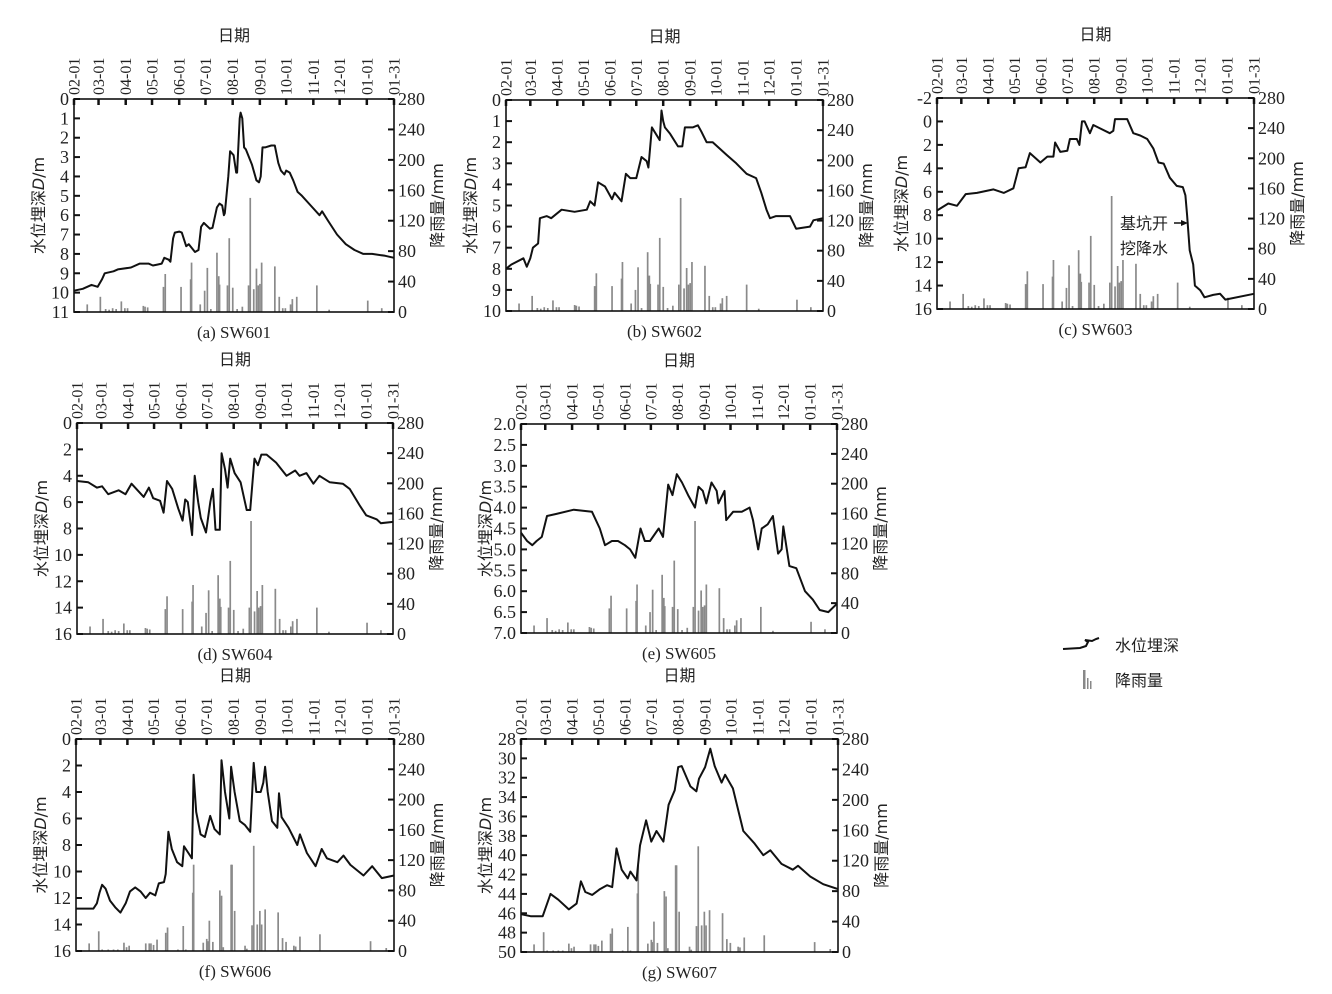  What do you see at coordinates (831, 311) in the screenshot?
I see `y-right-tick-label: 0` at bounding box center [831, 311].